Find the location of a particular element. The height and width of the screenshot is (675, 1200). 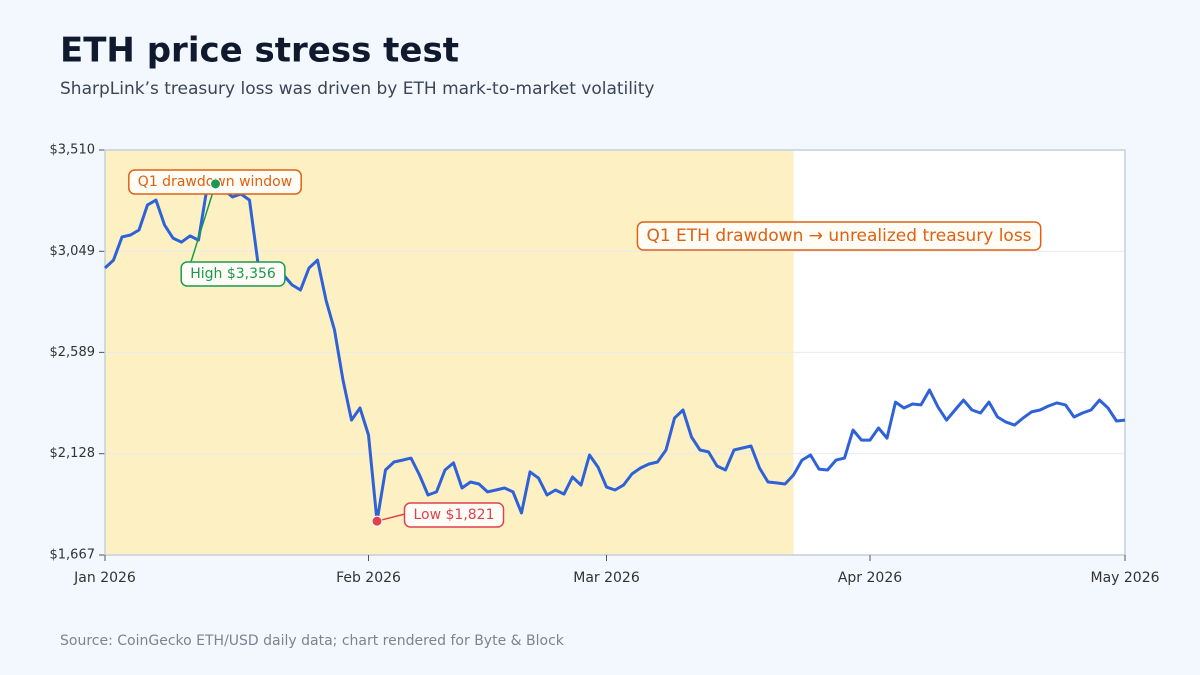

x-tick-label: Jan 2026 is located at coordinates (104, 578).